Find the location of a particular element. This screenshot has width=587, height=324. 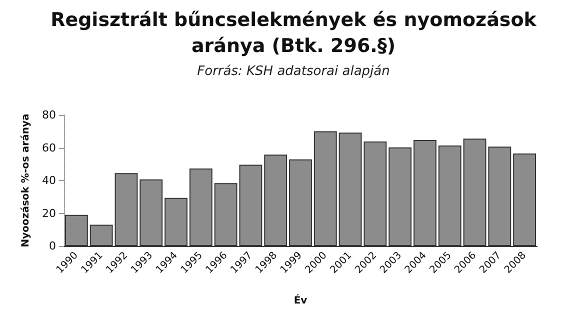

x-axis-title: Év is located at coordinates (301, 300).